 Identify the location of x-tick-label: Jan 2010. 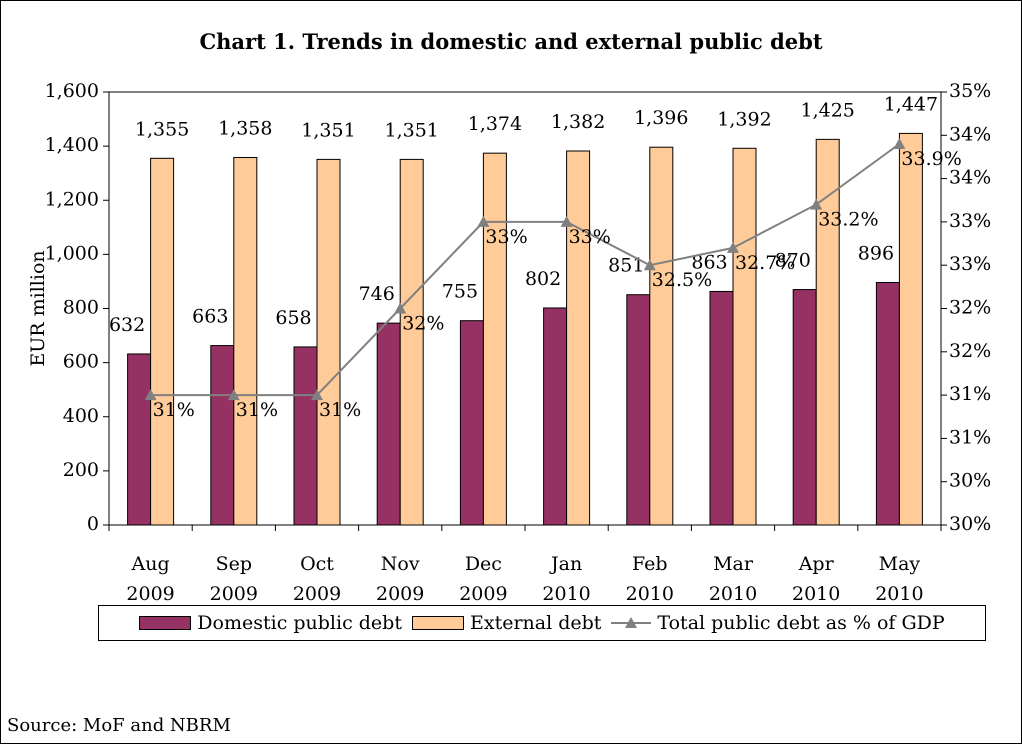
(566, 579).